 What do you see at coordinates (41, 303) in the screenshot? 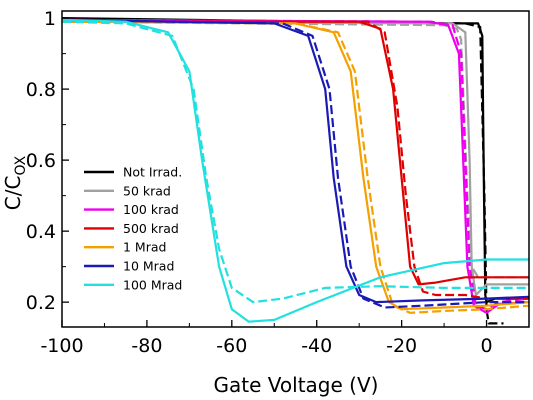
I see `y-tick-label: 0.2` at bounding box center [41, 303].